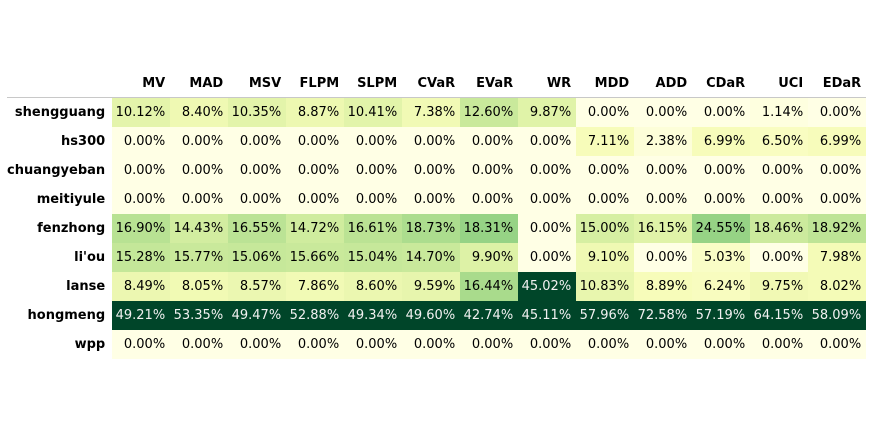 This screenshot has width=873, height=436. I want to click on row-header: hs300, so click(83, 141).